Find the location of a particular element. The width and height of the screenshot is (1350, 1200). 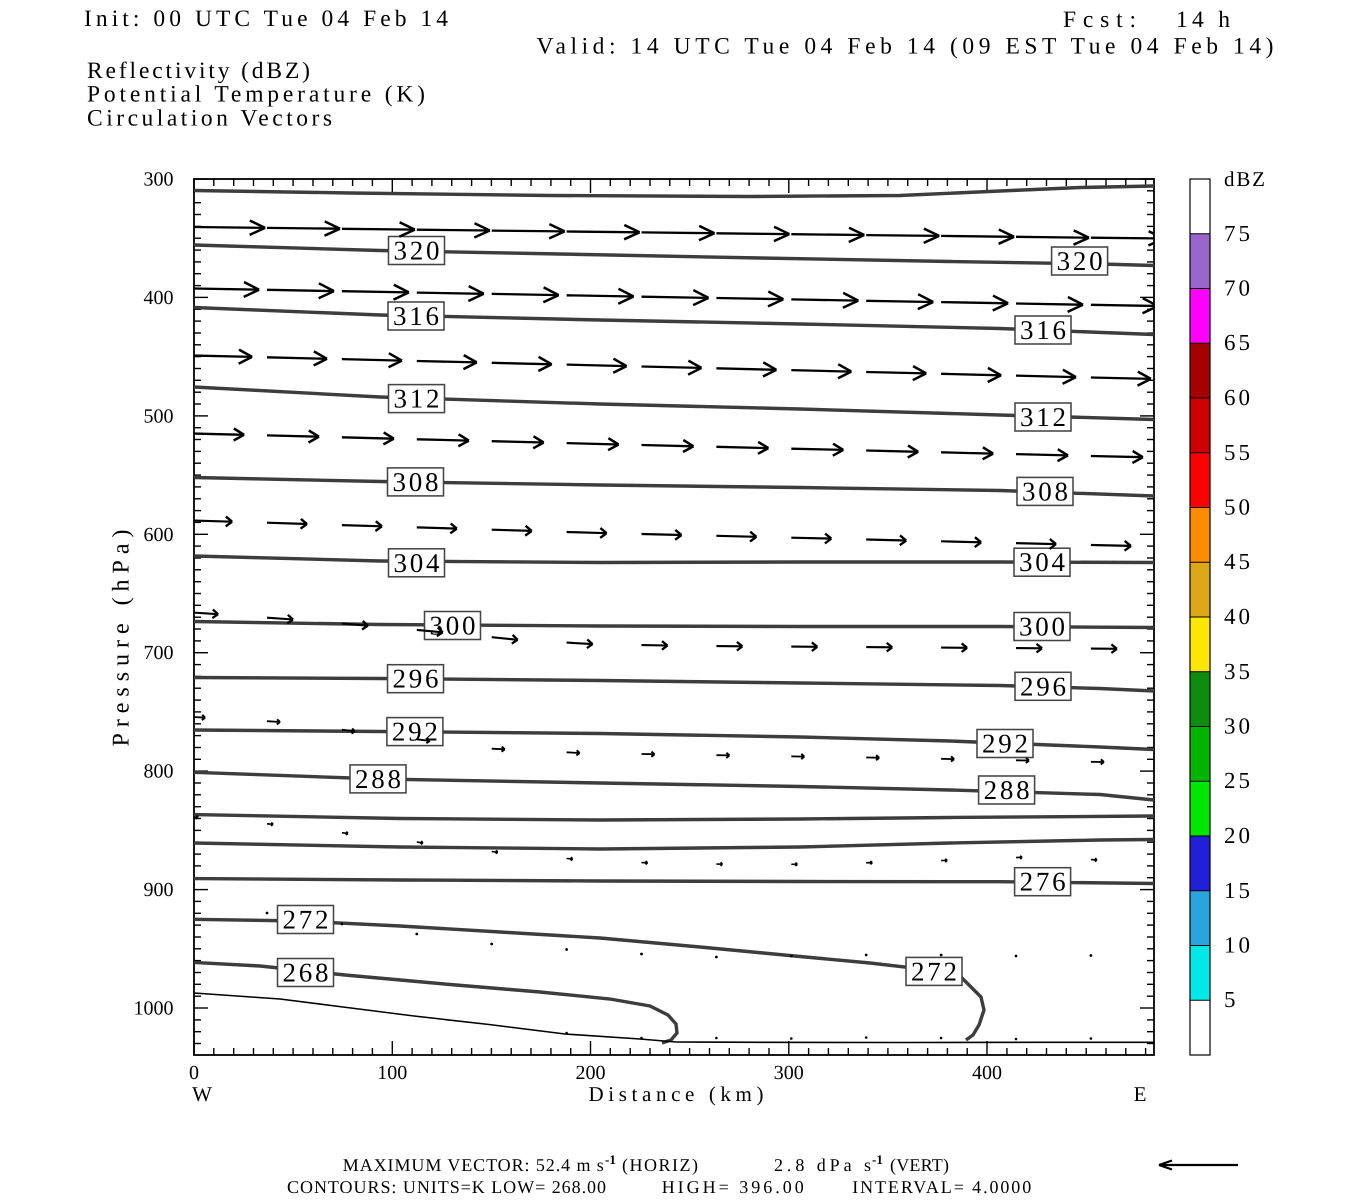

svg-text: (HORIZ) is located at coordinates (660, 1165).